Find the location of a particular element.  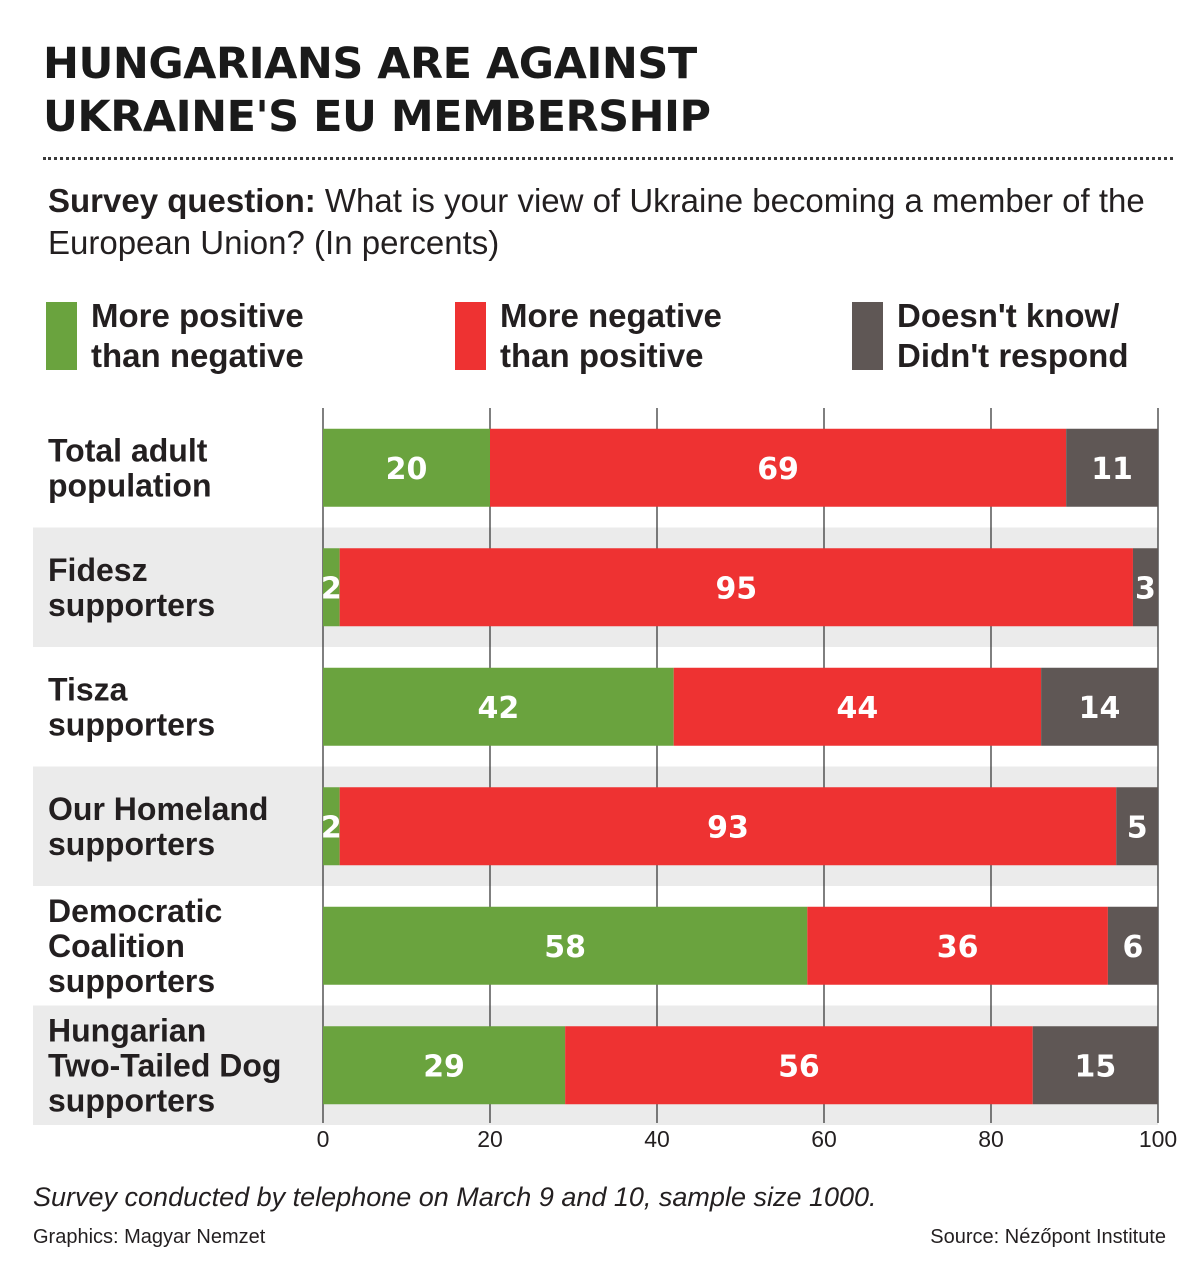

bar-value-label: 58 is located at coordinates (565, 947).